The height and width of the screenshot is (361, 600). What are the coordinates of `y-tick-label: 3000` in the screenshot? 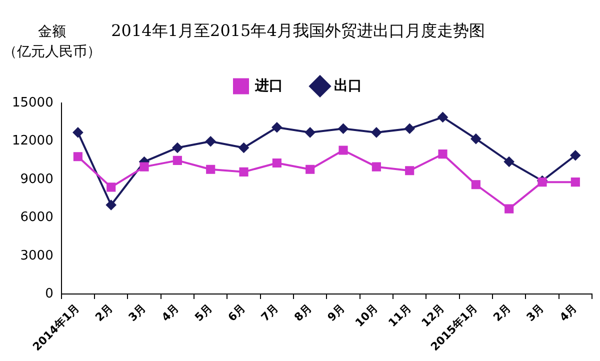 It's located at (37, 256).